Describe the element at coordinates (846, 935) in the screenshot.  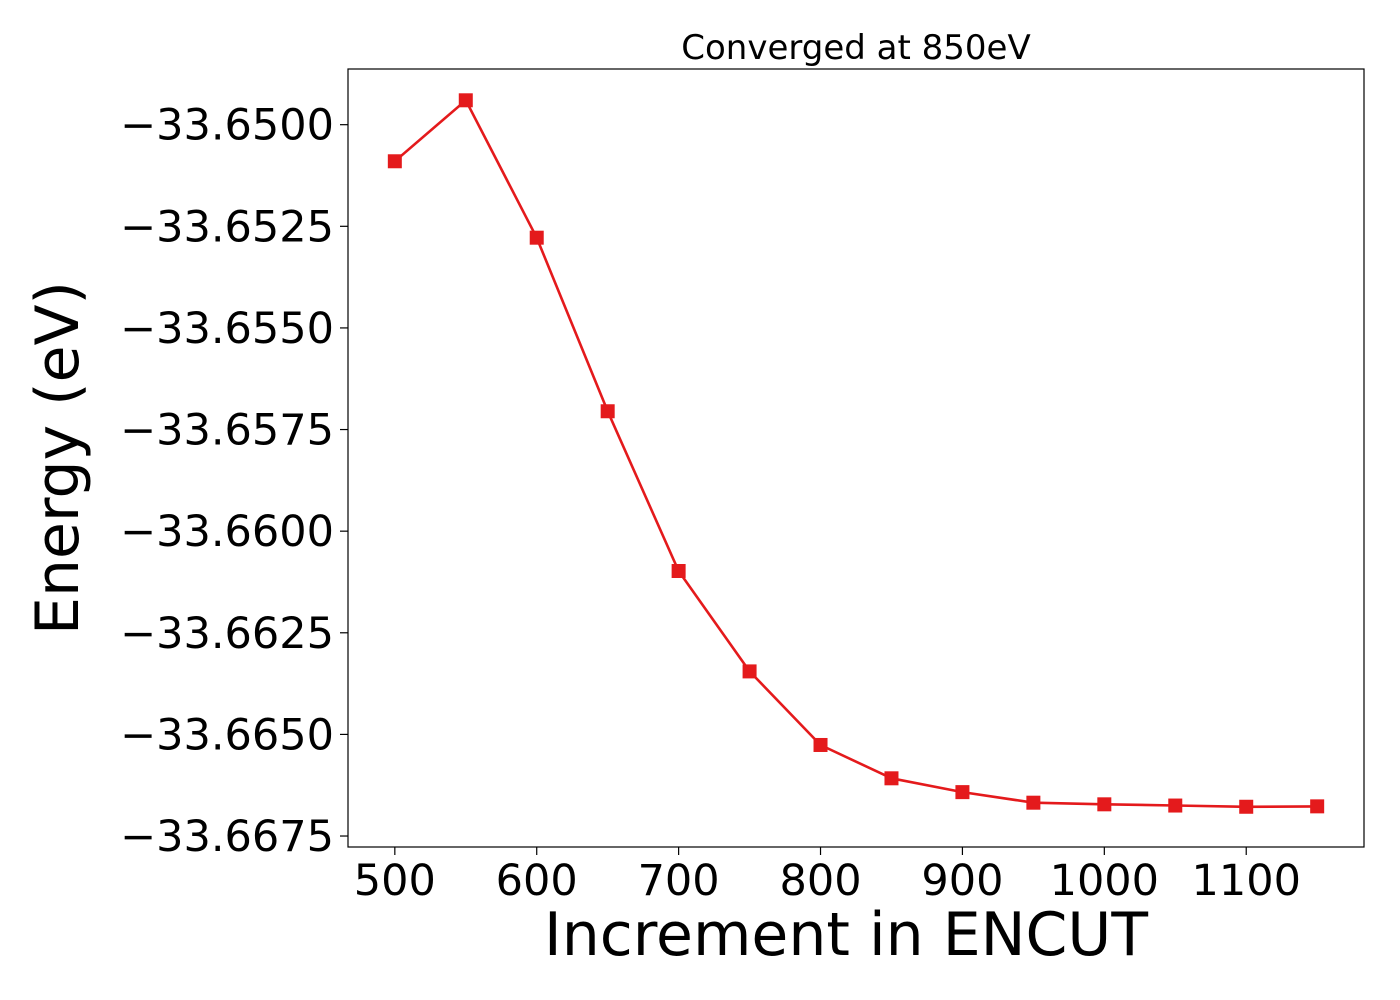
I see `x-axis-label: Increment in ENCUT` at that location.